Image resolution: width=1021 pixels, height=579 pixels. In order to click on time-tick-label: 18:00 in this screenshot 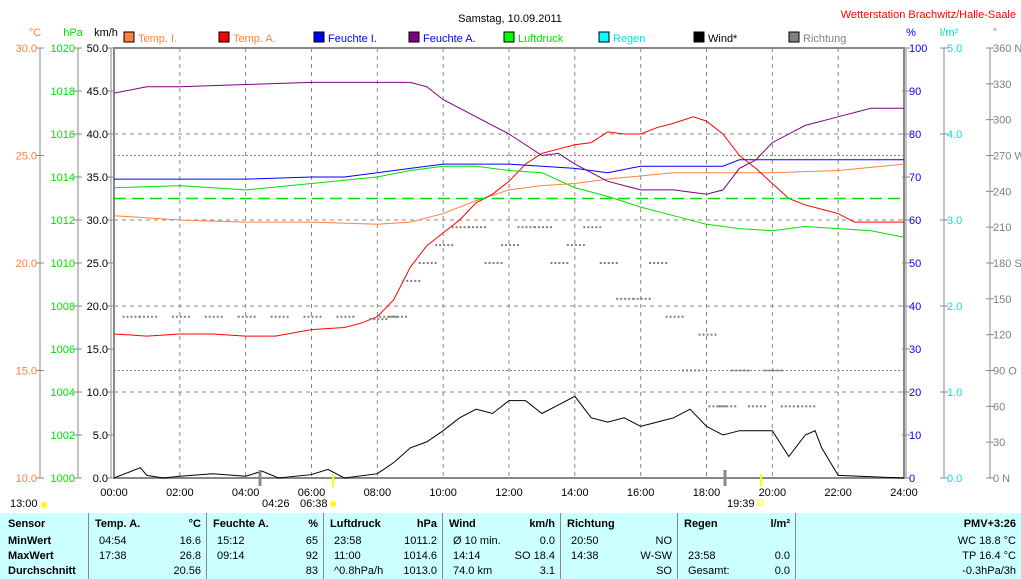, I will do `click(707, 493)`.